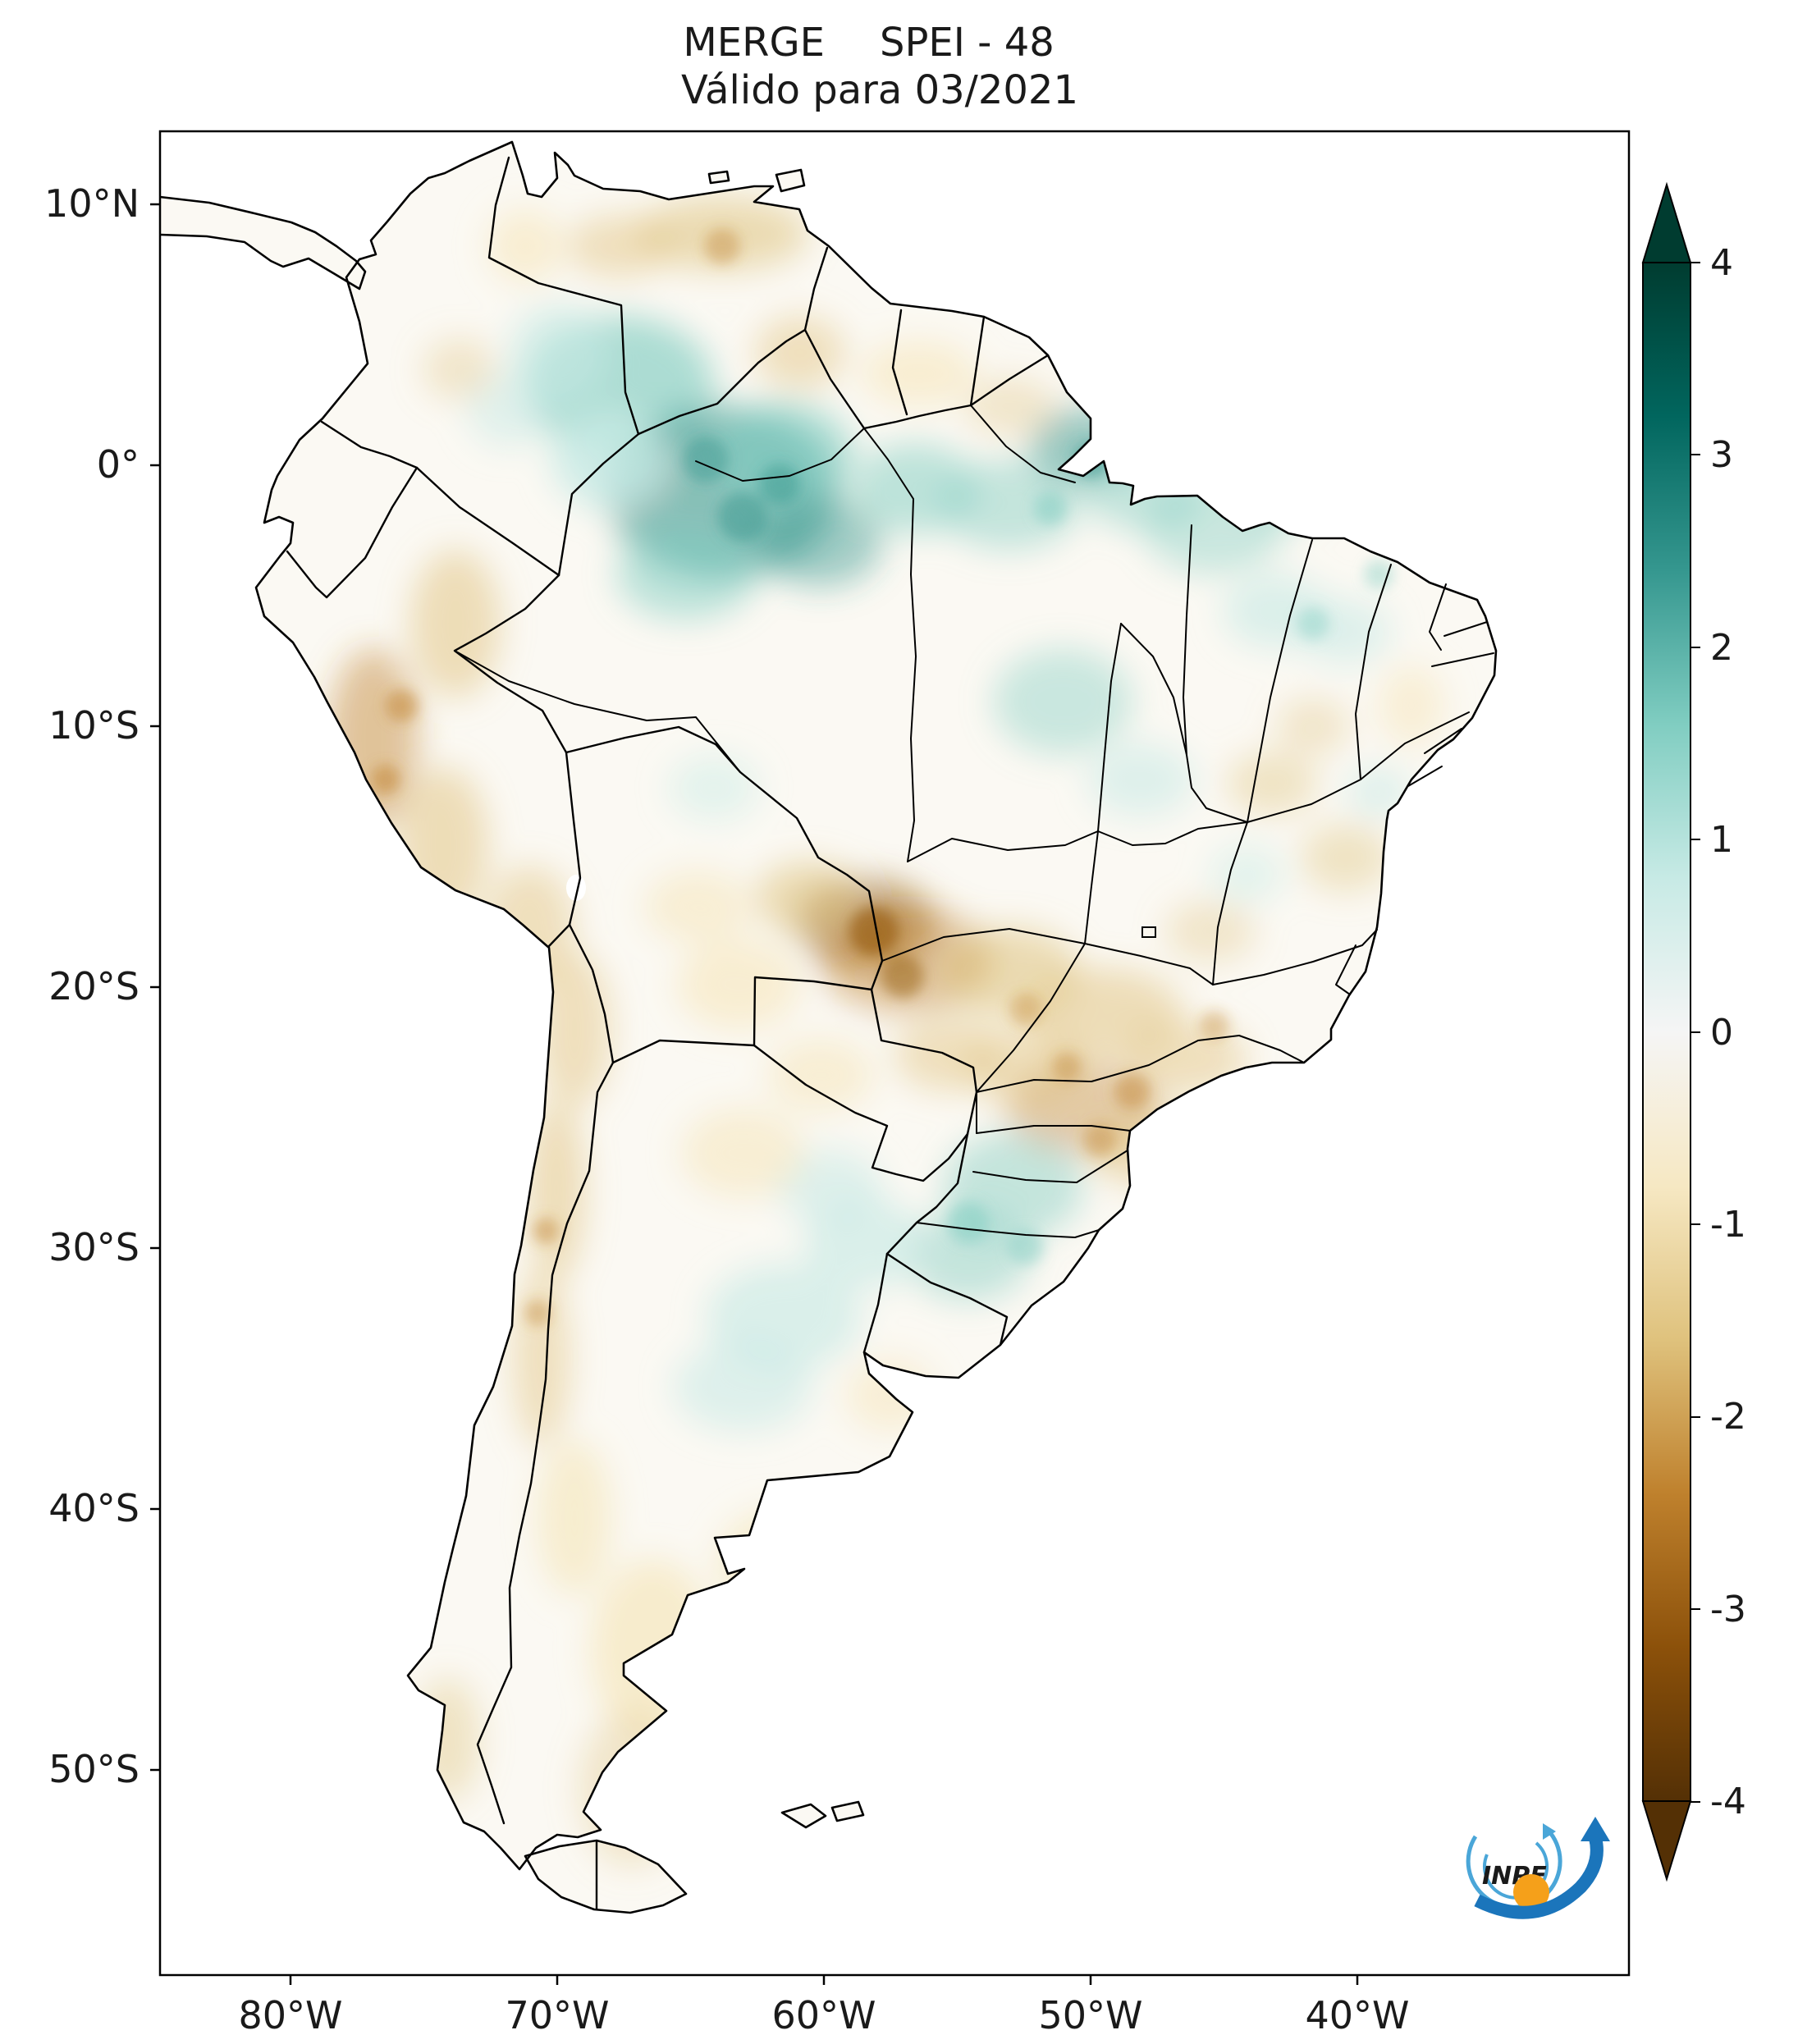  Describe the element at coordinates (1666, 1841) in the screenshot. I see `colorbar-extend-min` at that location.